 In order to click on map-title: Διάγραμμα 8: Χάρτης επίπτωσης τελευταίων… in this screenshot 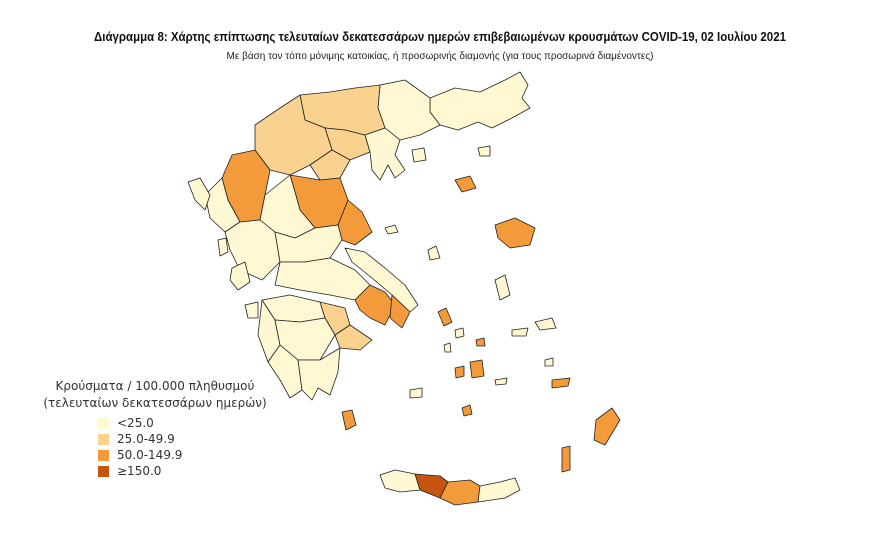, I will do `click(440, 37)`.